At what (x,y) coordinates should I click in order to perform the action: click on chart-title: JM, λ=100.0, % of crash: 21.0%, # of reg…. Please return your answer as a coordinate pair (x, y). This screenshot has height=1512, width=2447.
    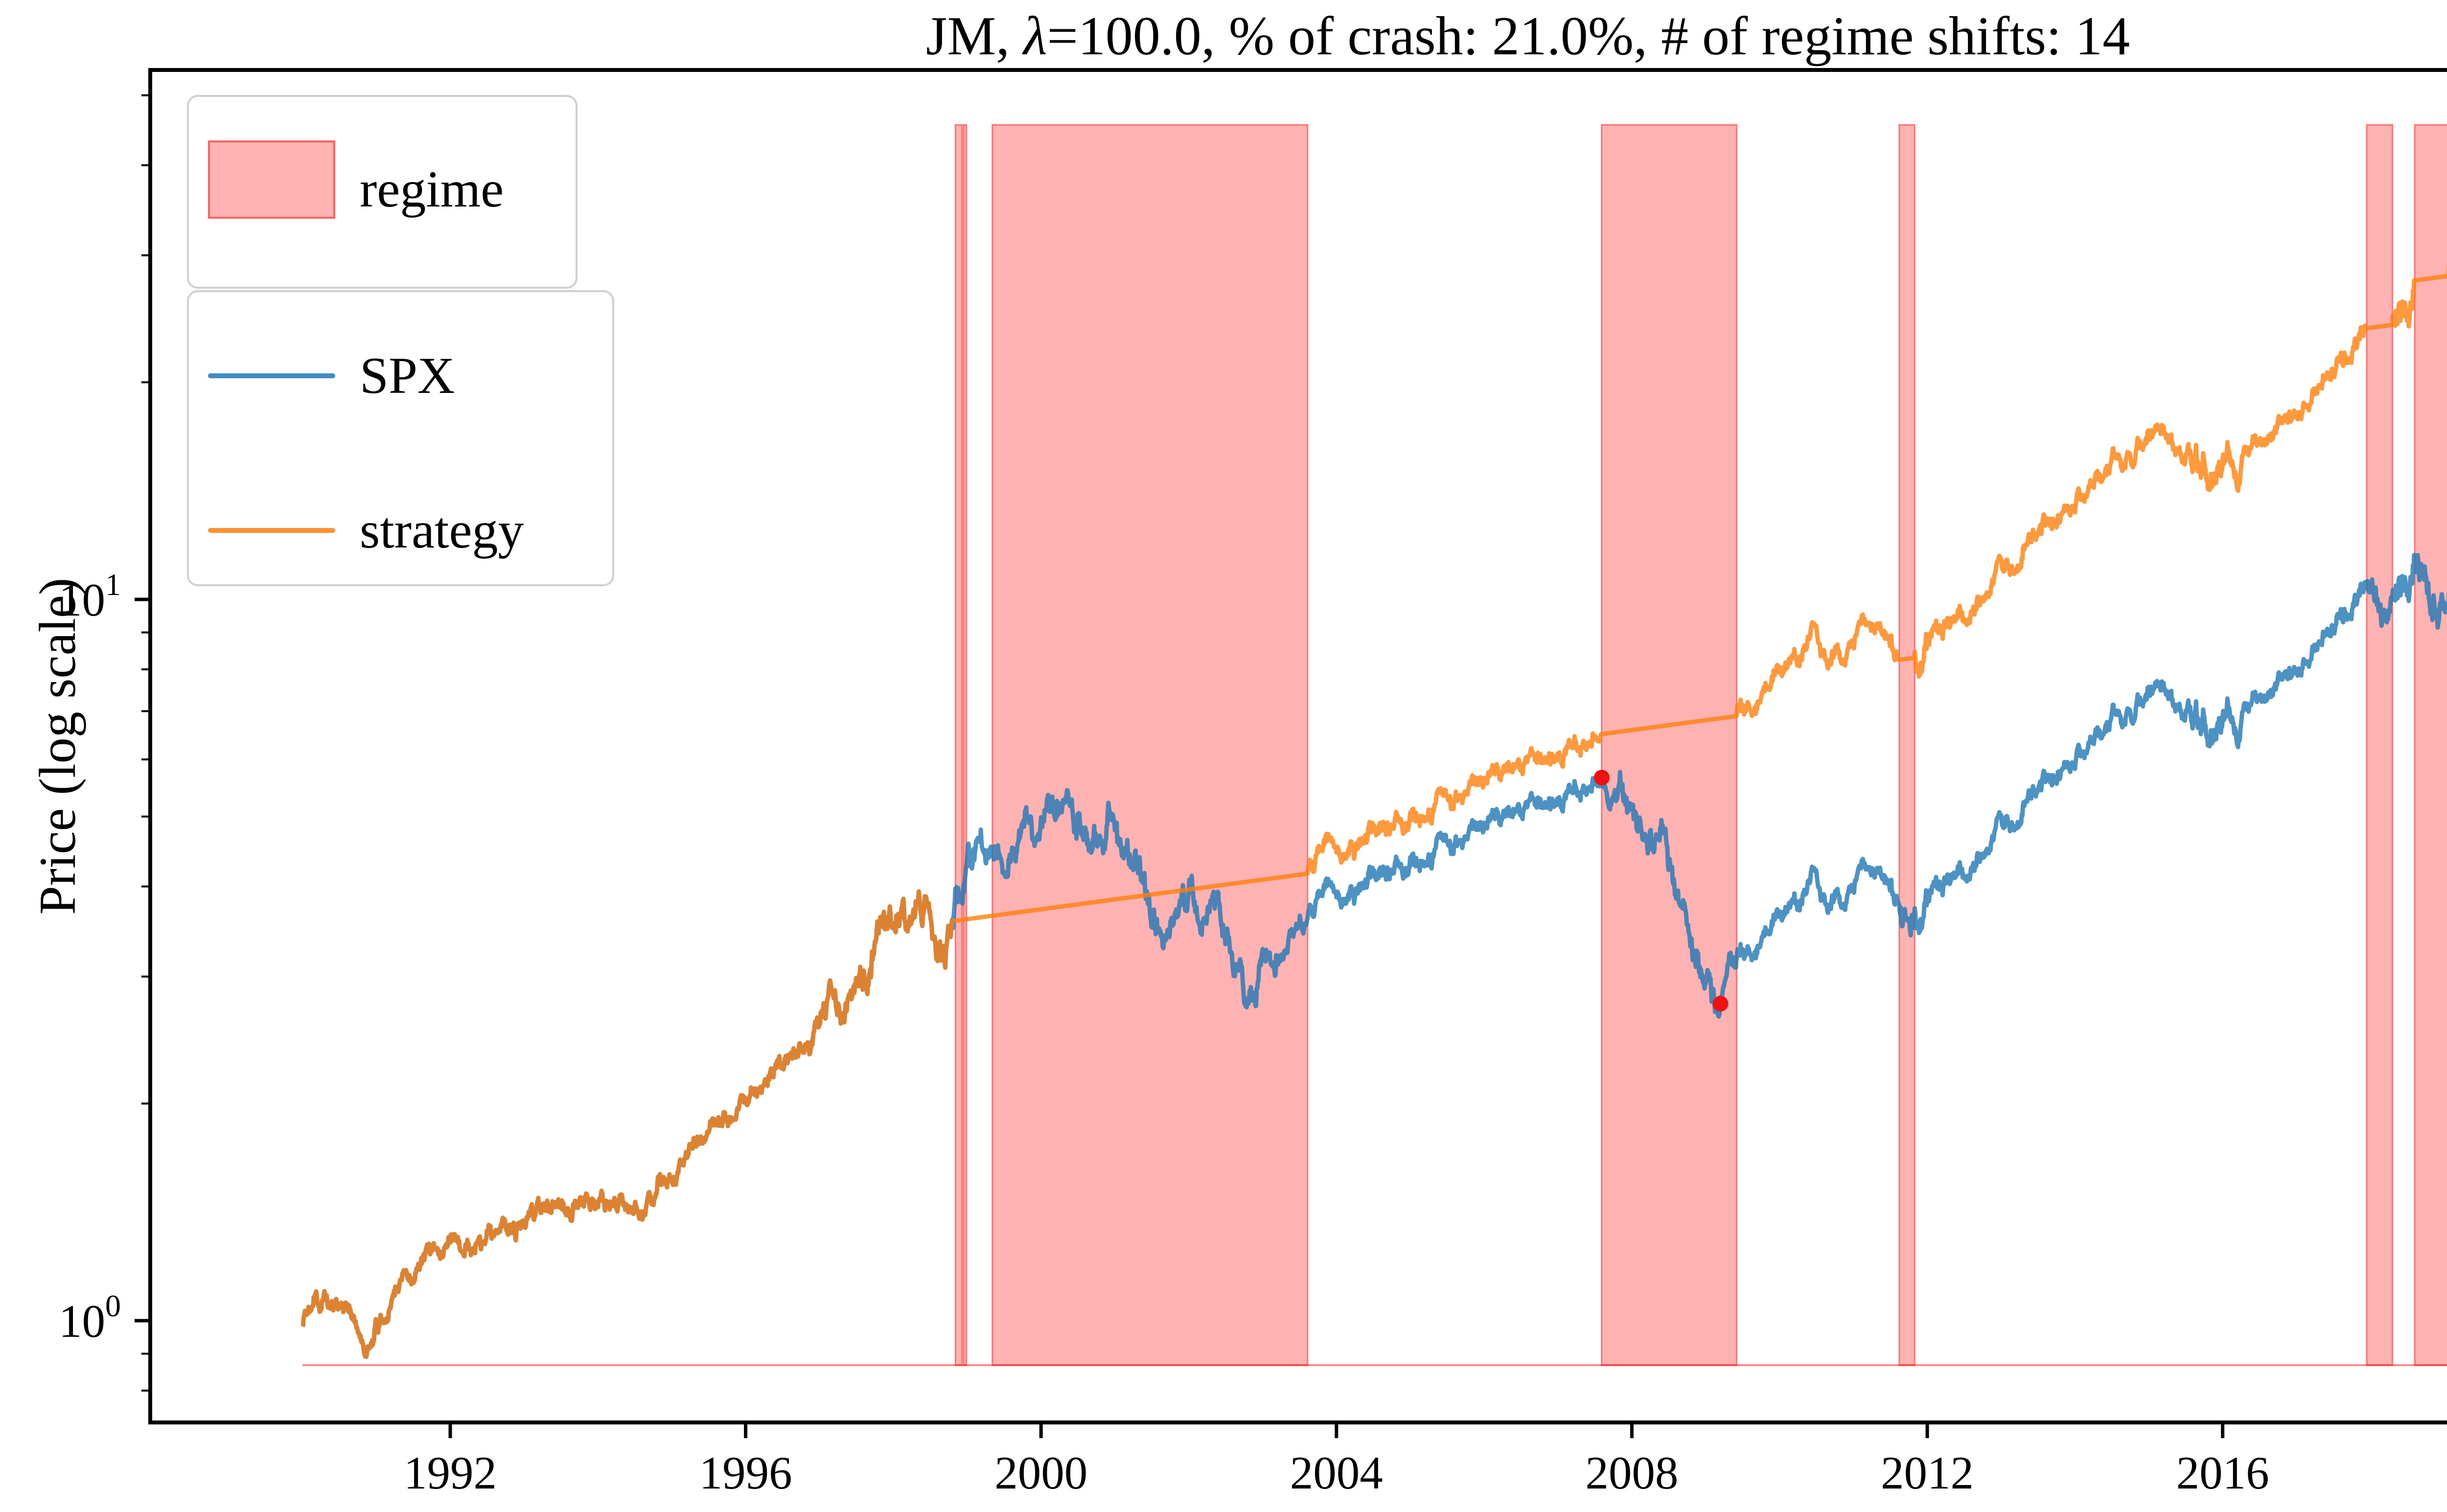
    Looking at the image, I should click on (1527, 36).